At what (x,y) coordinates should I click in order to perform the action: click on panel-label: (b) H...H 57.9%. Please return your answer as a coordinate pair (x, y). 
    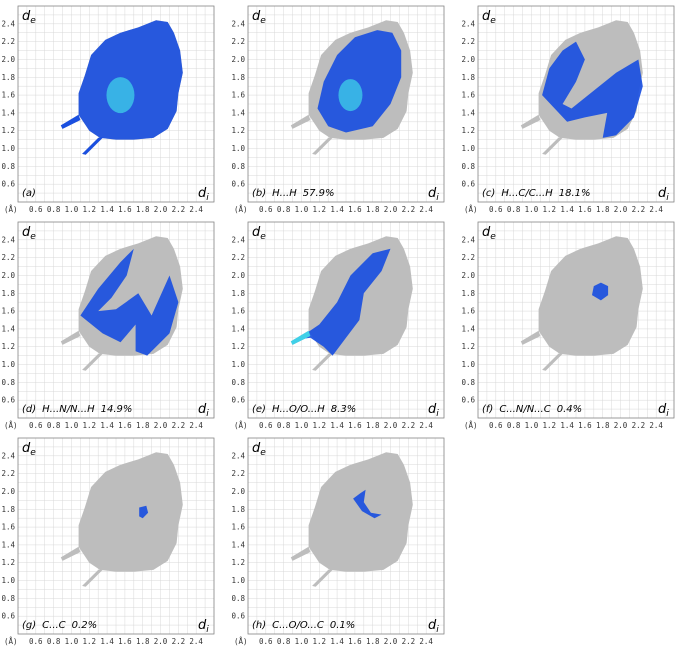
    Looking at the image, I should click on (293, 193).